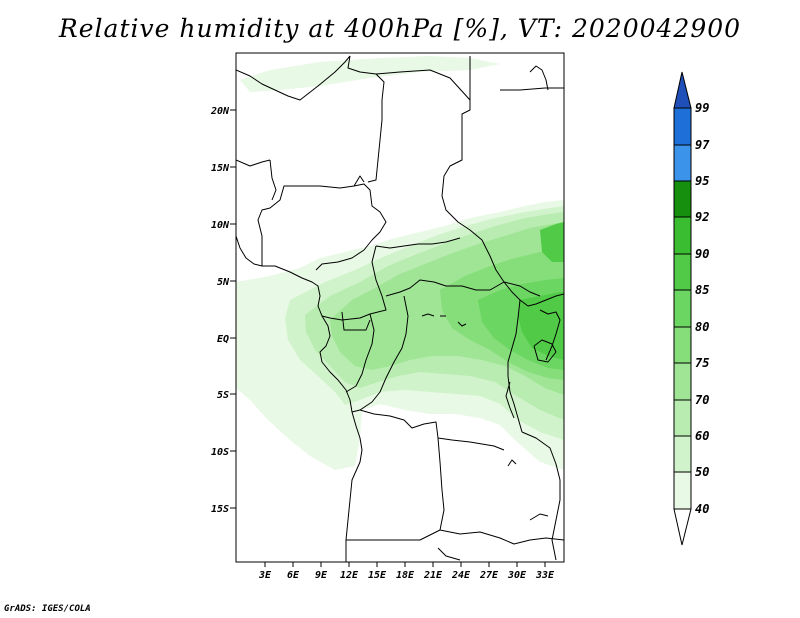 The image size is (800, 618). Describe the element at coordinates (433, 575) in the screenshot. I see `lon-label-21e: 21E` at that location.